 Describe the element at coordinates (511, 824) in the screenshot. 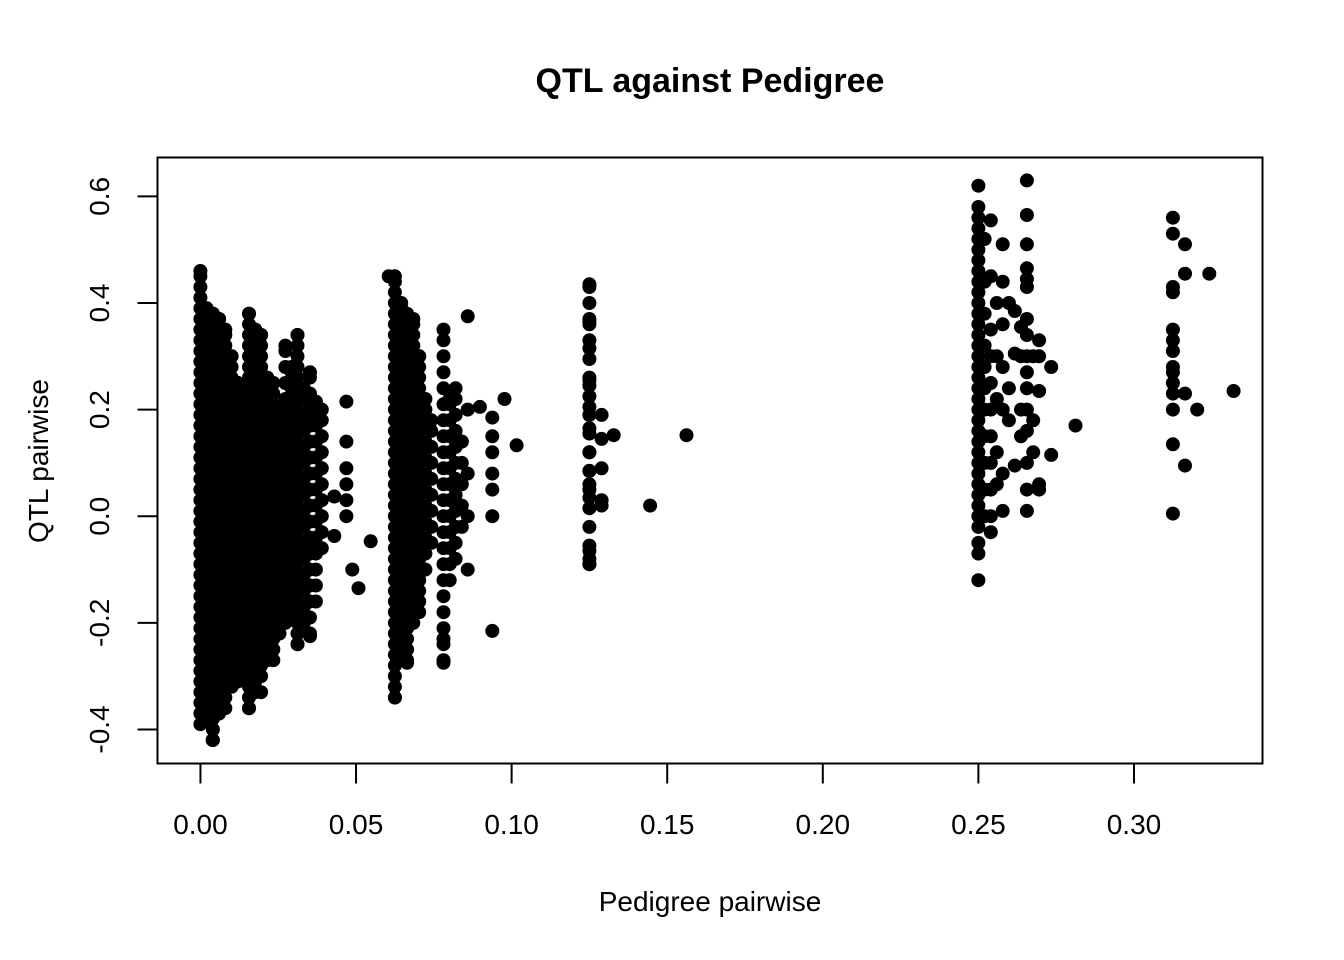

I see `x-tick-label: 0.10` at that location.